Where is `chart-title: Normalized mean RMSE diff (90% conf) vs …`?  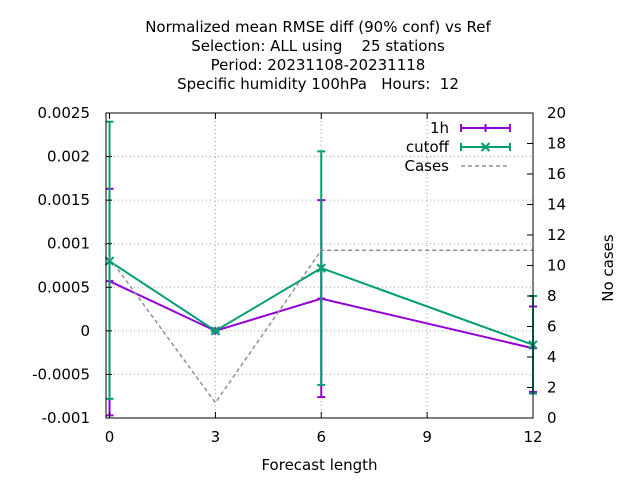
chart-title: Normalized mean RMSE diff (90% conf) vs … is located at coordinates (318, 55).